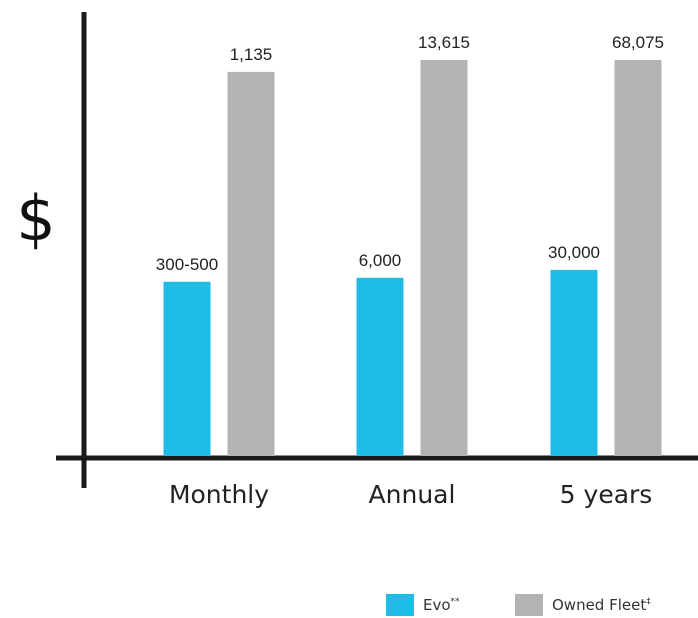 This screenshot has width=698, height=618. What do you see at coordinates (601, 605) in the screenshot?
I see `legend-label-owned-fleet: Owned Fleet‡` at bounding box center [601, 605].